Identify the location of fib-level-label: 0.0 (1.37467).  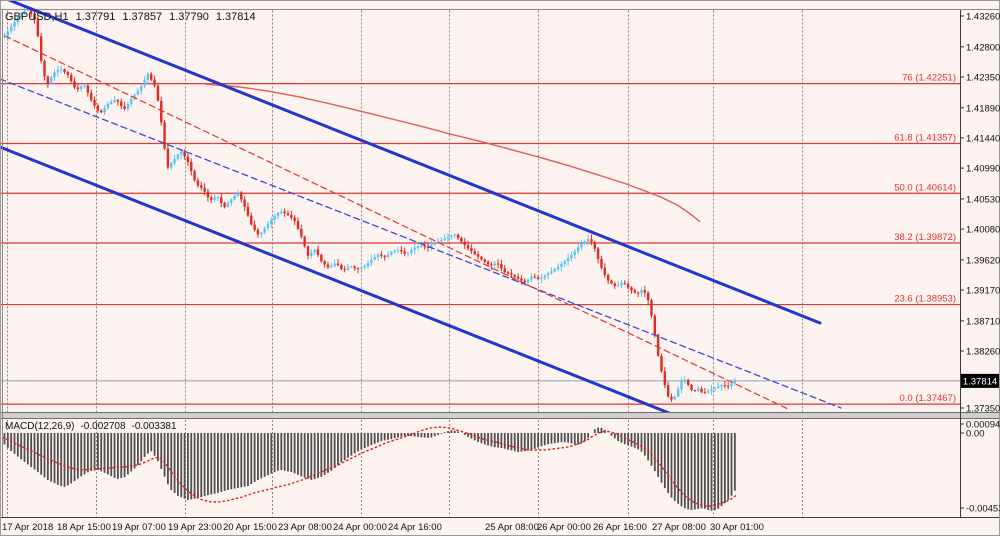
(927, 398).